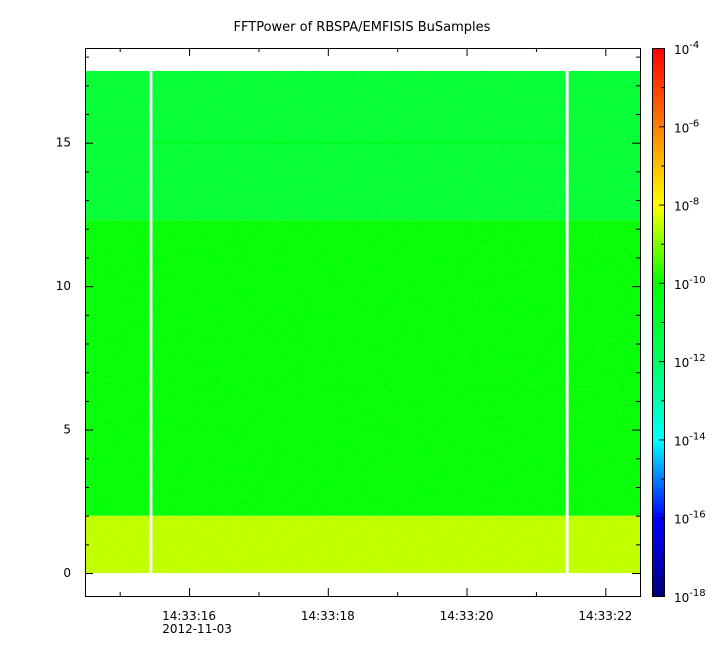 The height and width of the screenshot is (660, 724). Describe the element at coordinates (686, 205) in the screenshot. I see `colorbar-tick-label: 10⁻⁸` at that location.